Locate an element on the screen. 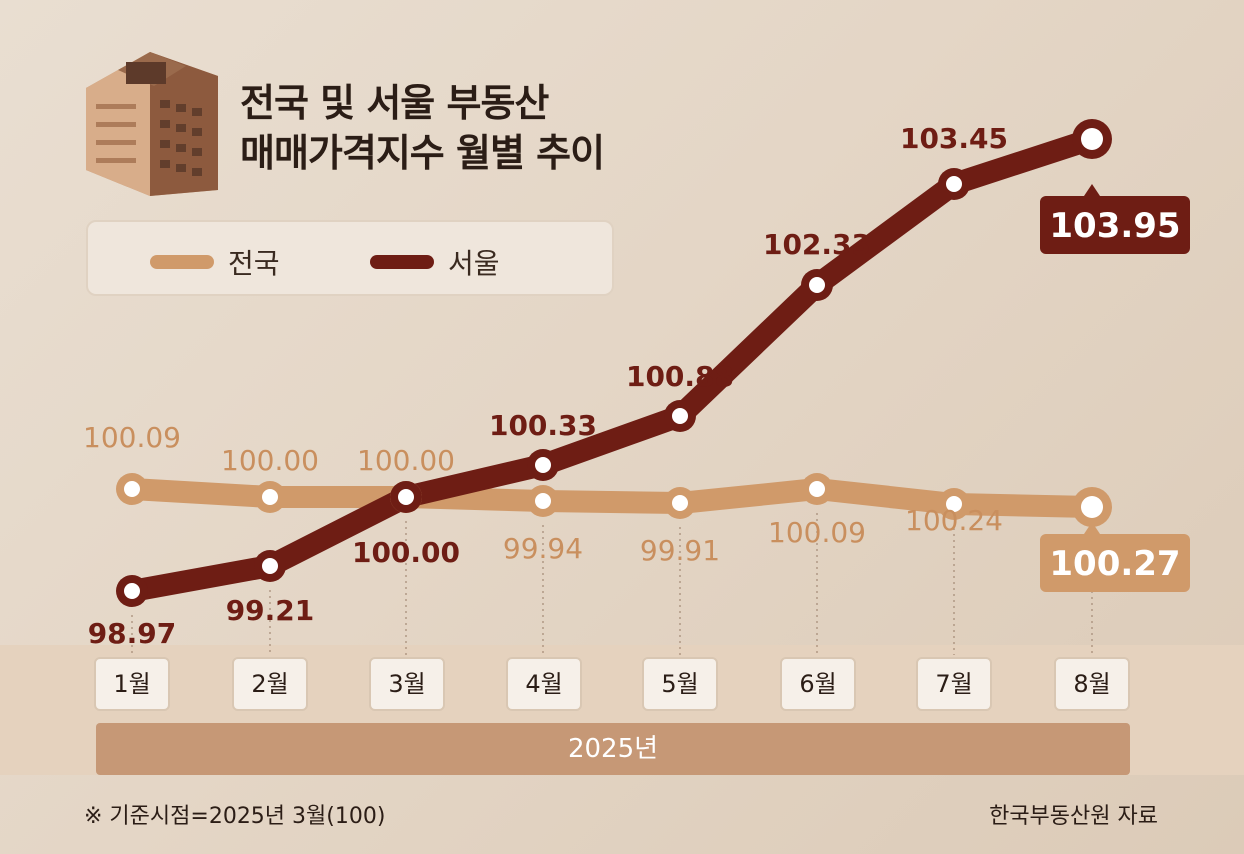 This screenshot has width=1244, height=854. year-label-bar: 2025년 is located at coordinates (613, 749).